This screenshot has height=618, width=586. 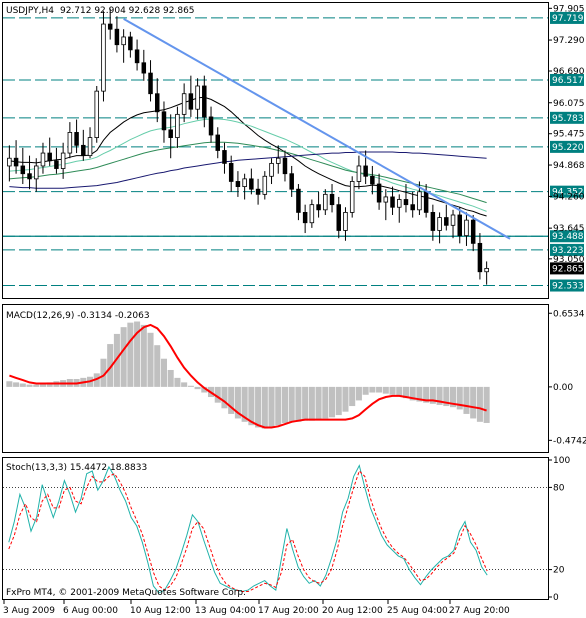 What do you see at coordinates (248, 170) in the screenshot?
I see `moving-average-ma_long` at bounding box center [248, 170].